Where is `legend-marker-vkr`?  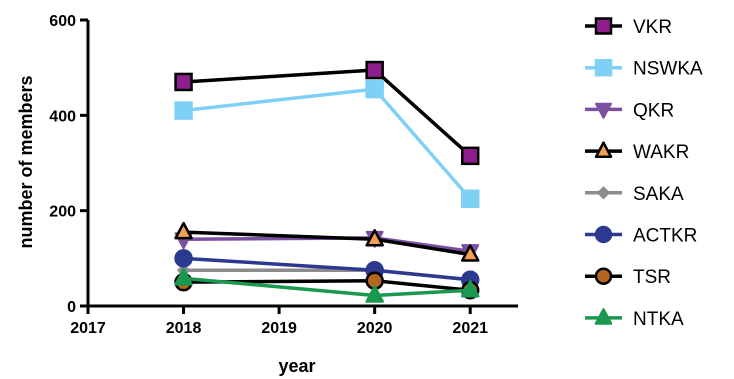
legend-marker-vkr is located at coordinates (603, 26).